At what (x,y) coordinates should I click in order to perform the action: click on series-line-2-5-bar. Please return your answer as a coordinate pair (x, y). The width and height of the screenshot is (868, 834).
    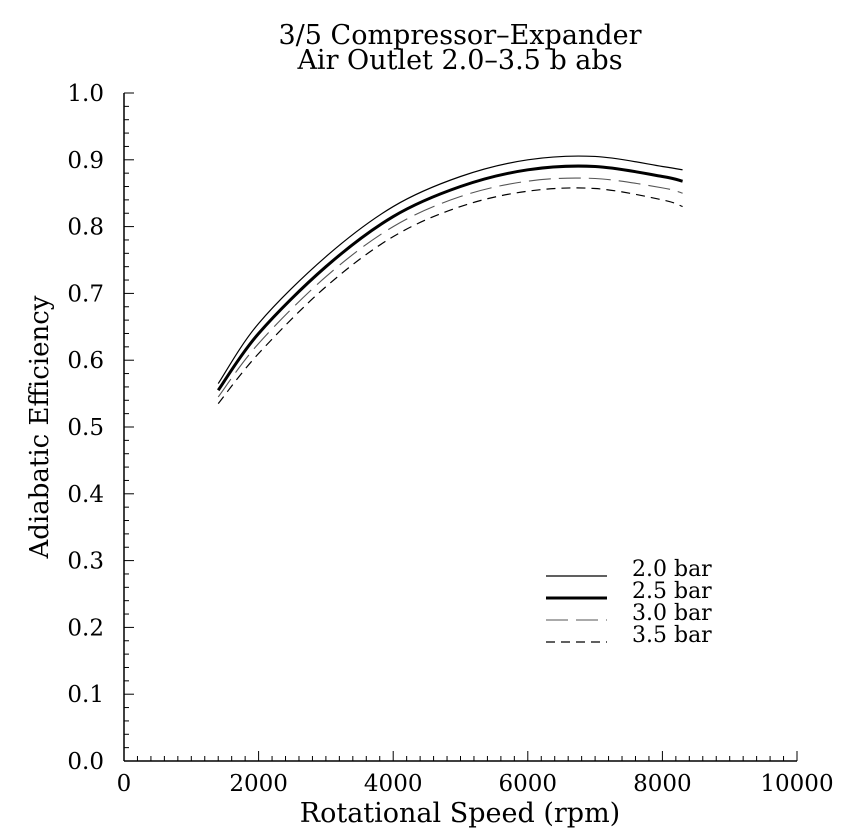
    Looking at the image, I should click on (449, 278).